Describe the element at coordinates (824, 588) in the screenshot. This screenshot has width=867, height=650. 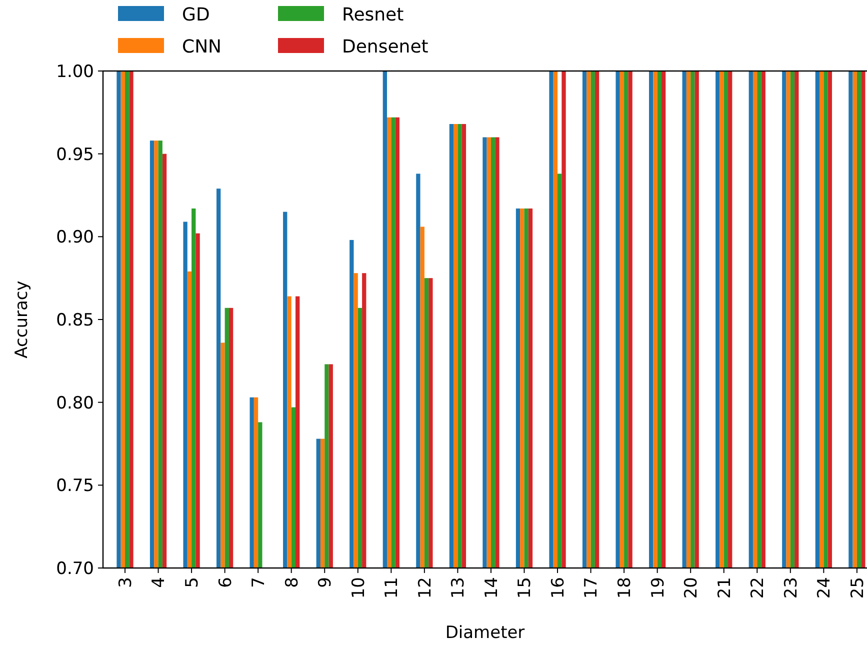
I see `x-tick-label: 24` at that location.